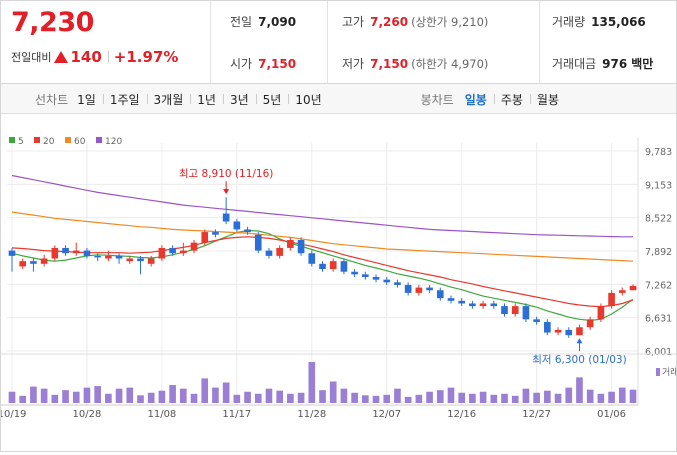 The height and width of the screenshot is (455, 677). I want to click on upper-limit-value: 9,210, so click(467, 22).